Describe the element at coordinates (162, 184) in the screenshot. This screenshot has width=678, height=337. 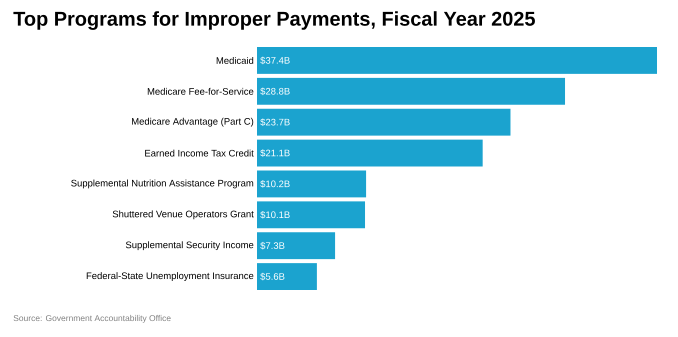
I see `y-tick-label: Supplemental Nutrition Assistance Program` at that location.